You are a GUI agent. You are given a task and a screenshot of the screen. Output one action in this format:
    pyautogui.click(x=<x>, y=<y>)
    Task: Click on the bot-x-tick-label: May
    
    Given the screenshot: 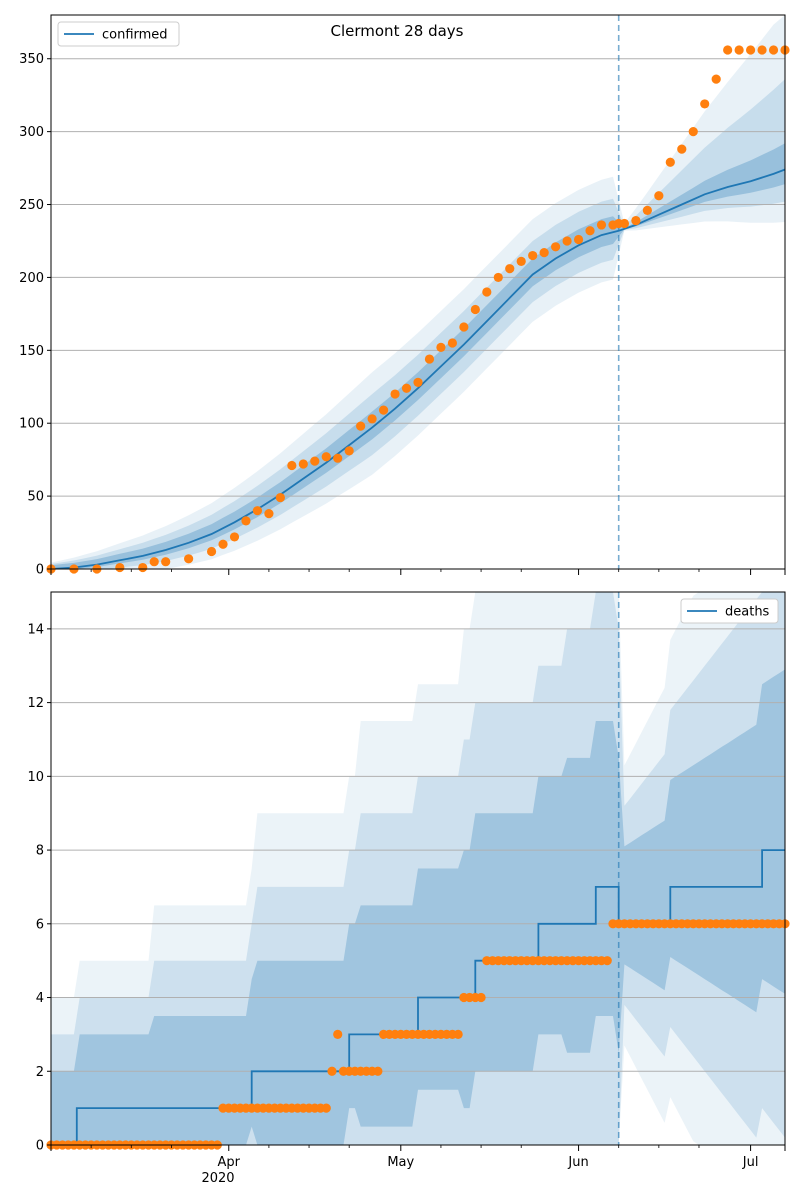 What is the action you would take?
    pyautogui.click(x=400, y=1162)
    